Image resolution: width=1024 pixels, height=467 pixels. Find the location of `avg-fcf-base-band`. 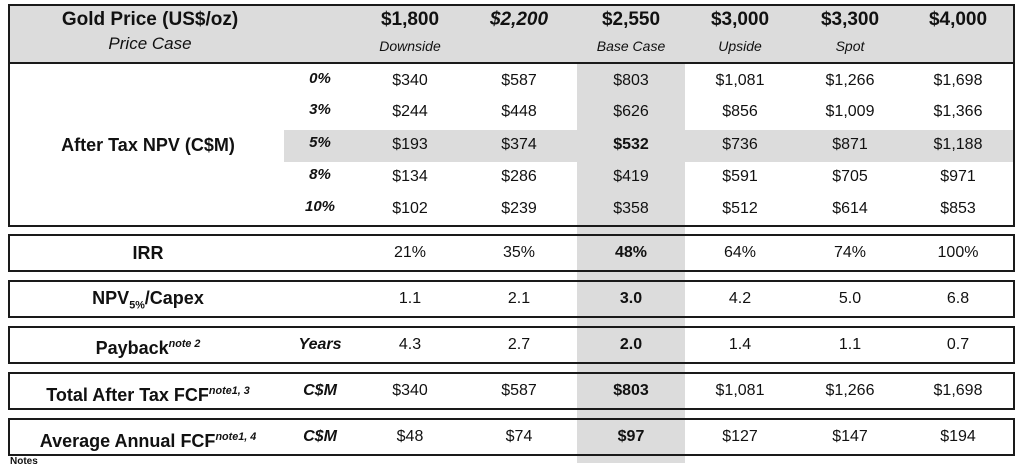

avg-fcf-base-band is located at coordinates (631, 437).